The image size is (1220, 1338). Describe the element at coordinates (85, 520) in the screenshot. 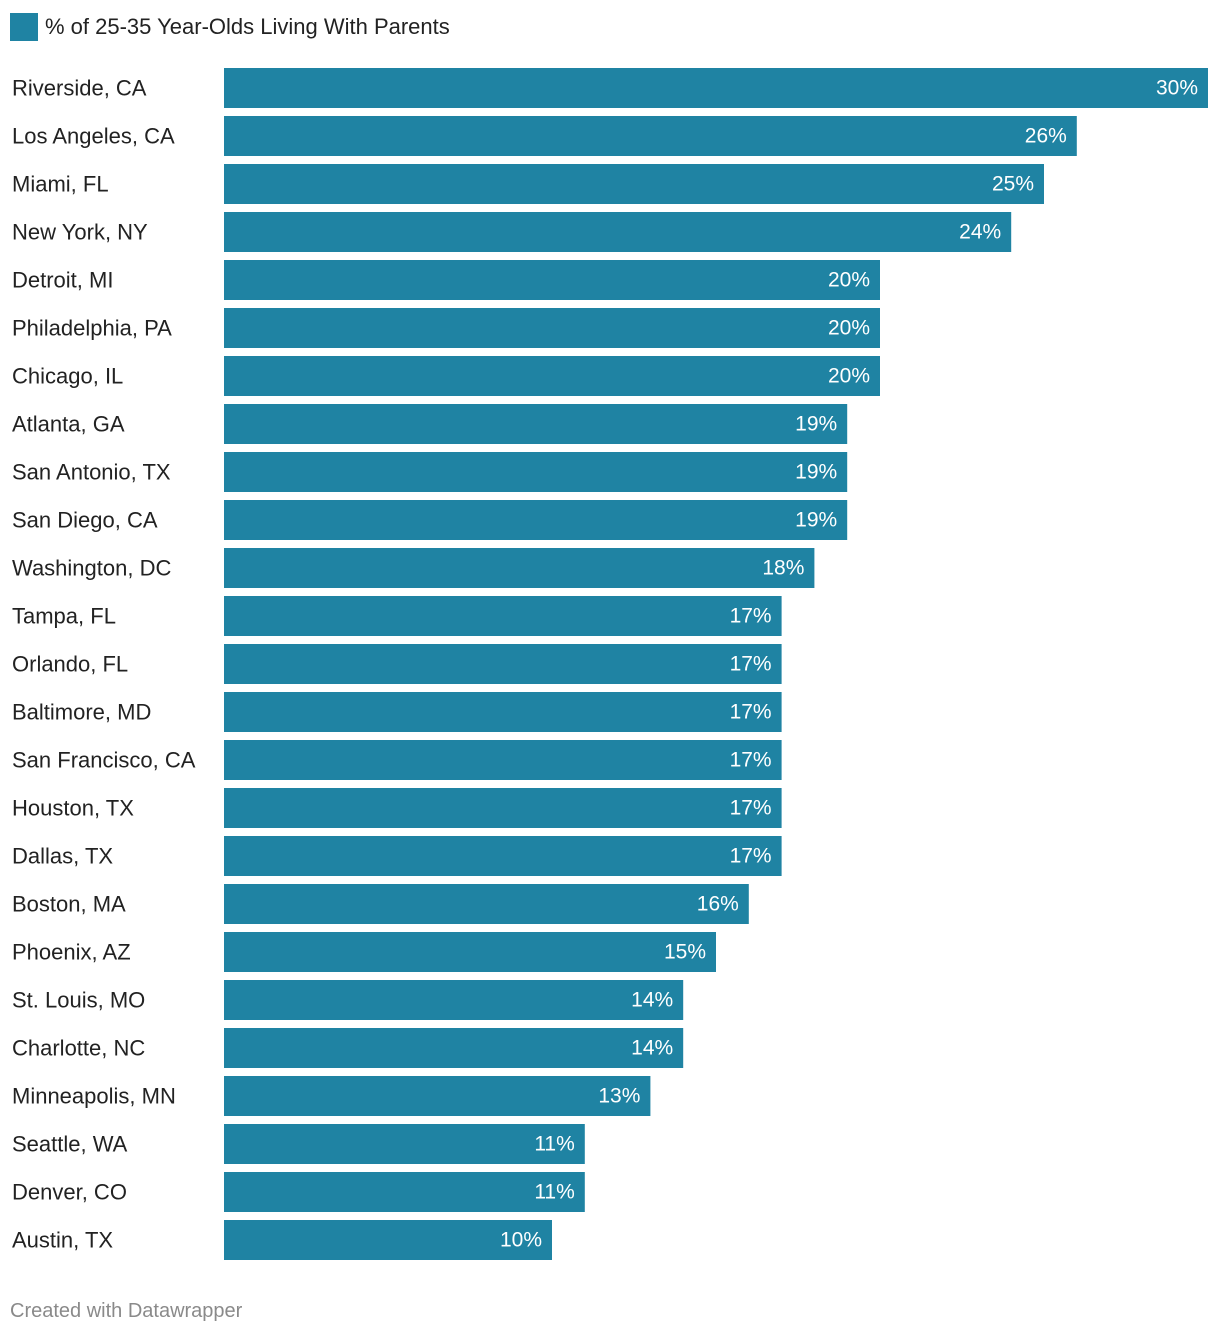

I see `category-label: San Diego, CA` at that location.